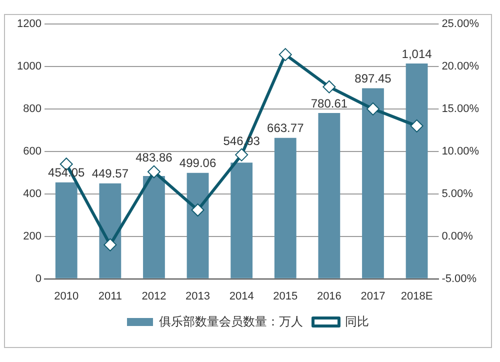 Image resolution: width=500 pixels, height=362 pixels. Describe the element at coordinates (461, 24) in the screenshot. I see `y2-tick-label: 25.00%` at that location.